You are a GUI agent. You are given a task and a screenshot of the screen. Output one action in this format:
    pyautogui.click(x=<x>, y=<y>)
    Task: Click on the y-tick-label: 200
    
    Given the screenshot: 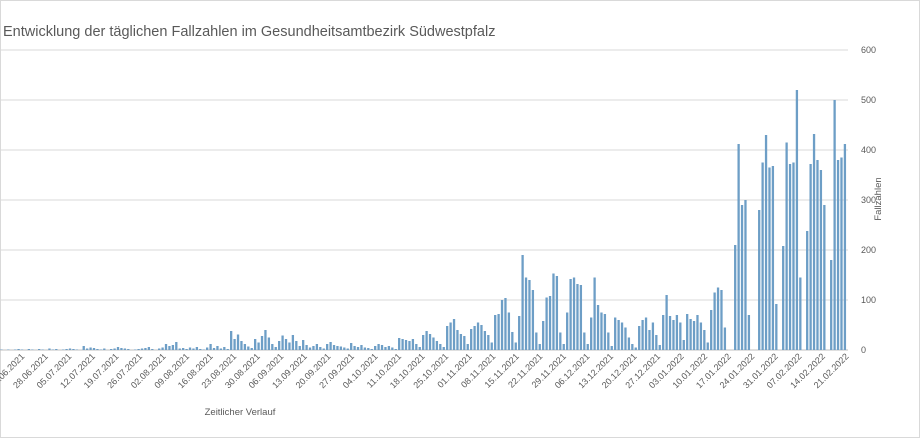 What is the action you would take?
    pyautogui.click(x=868, y=250)
    